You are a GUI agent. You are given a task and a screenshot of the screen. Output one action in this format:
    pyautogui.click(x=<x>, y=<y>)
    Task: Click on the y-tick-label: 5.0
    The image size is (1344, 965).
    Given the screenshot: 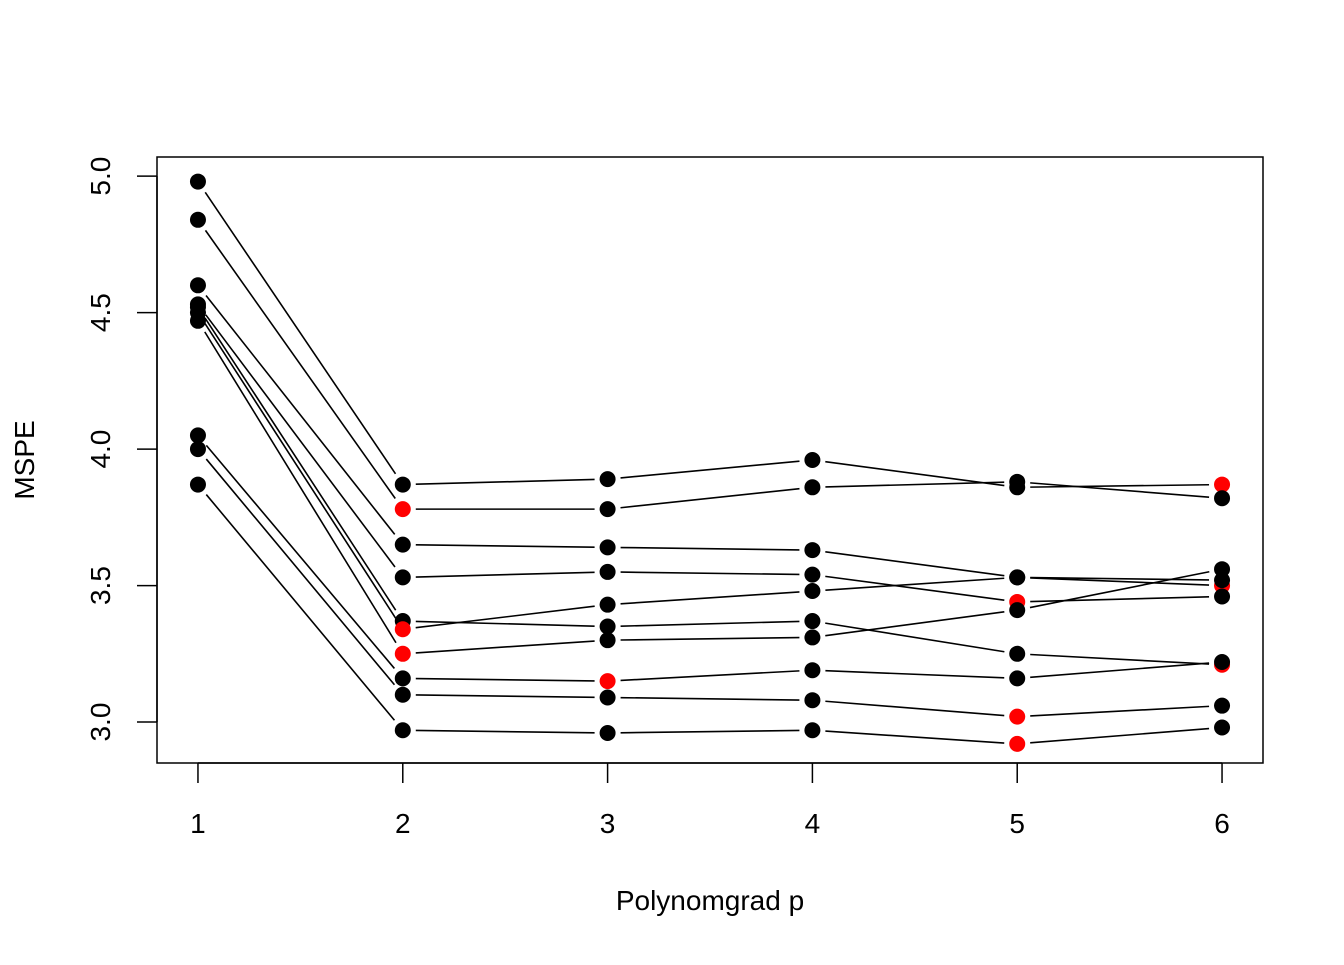 What is the action you would take?
    pyautogui.click(x=100, y=176)
    